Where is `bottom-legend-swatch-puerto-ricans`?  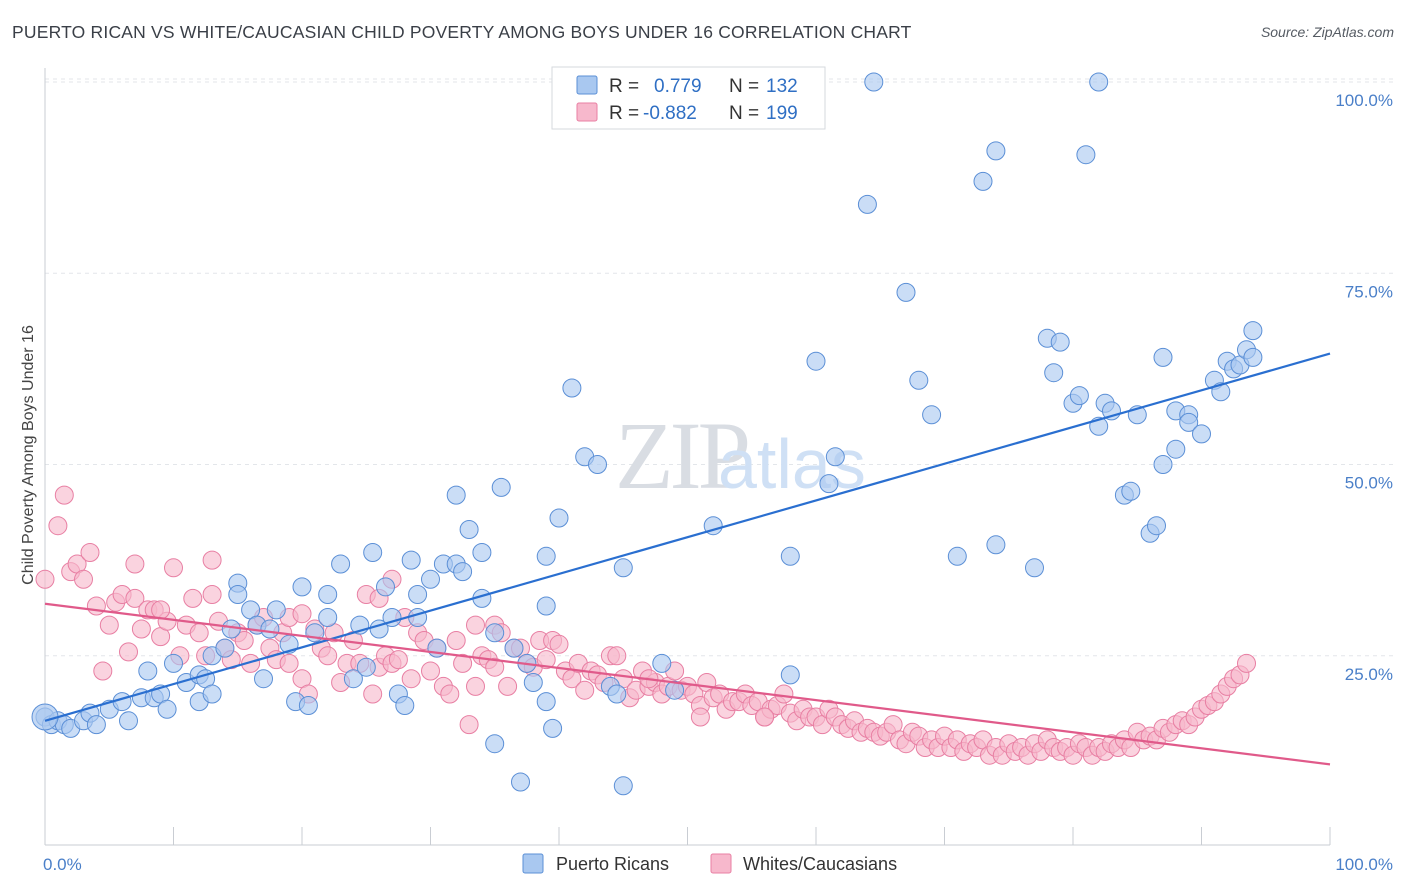 bottom-legend-swatch-puerto-ricans is located at coordinates (533, 863).